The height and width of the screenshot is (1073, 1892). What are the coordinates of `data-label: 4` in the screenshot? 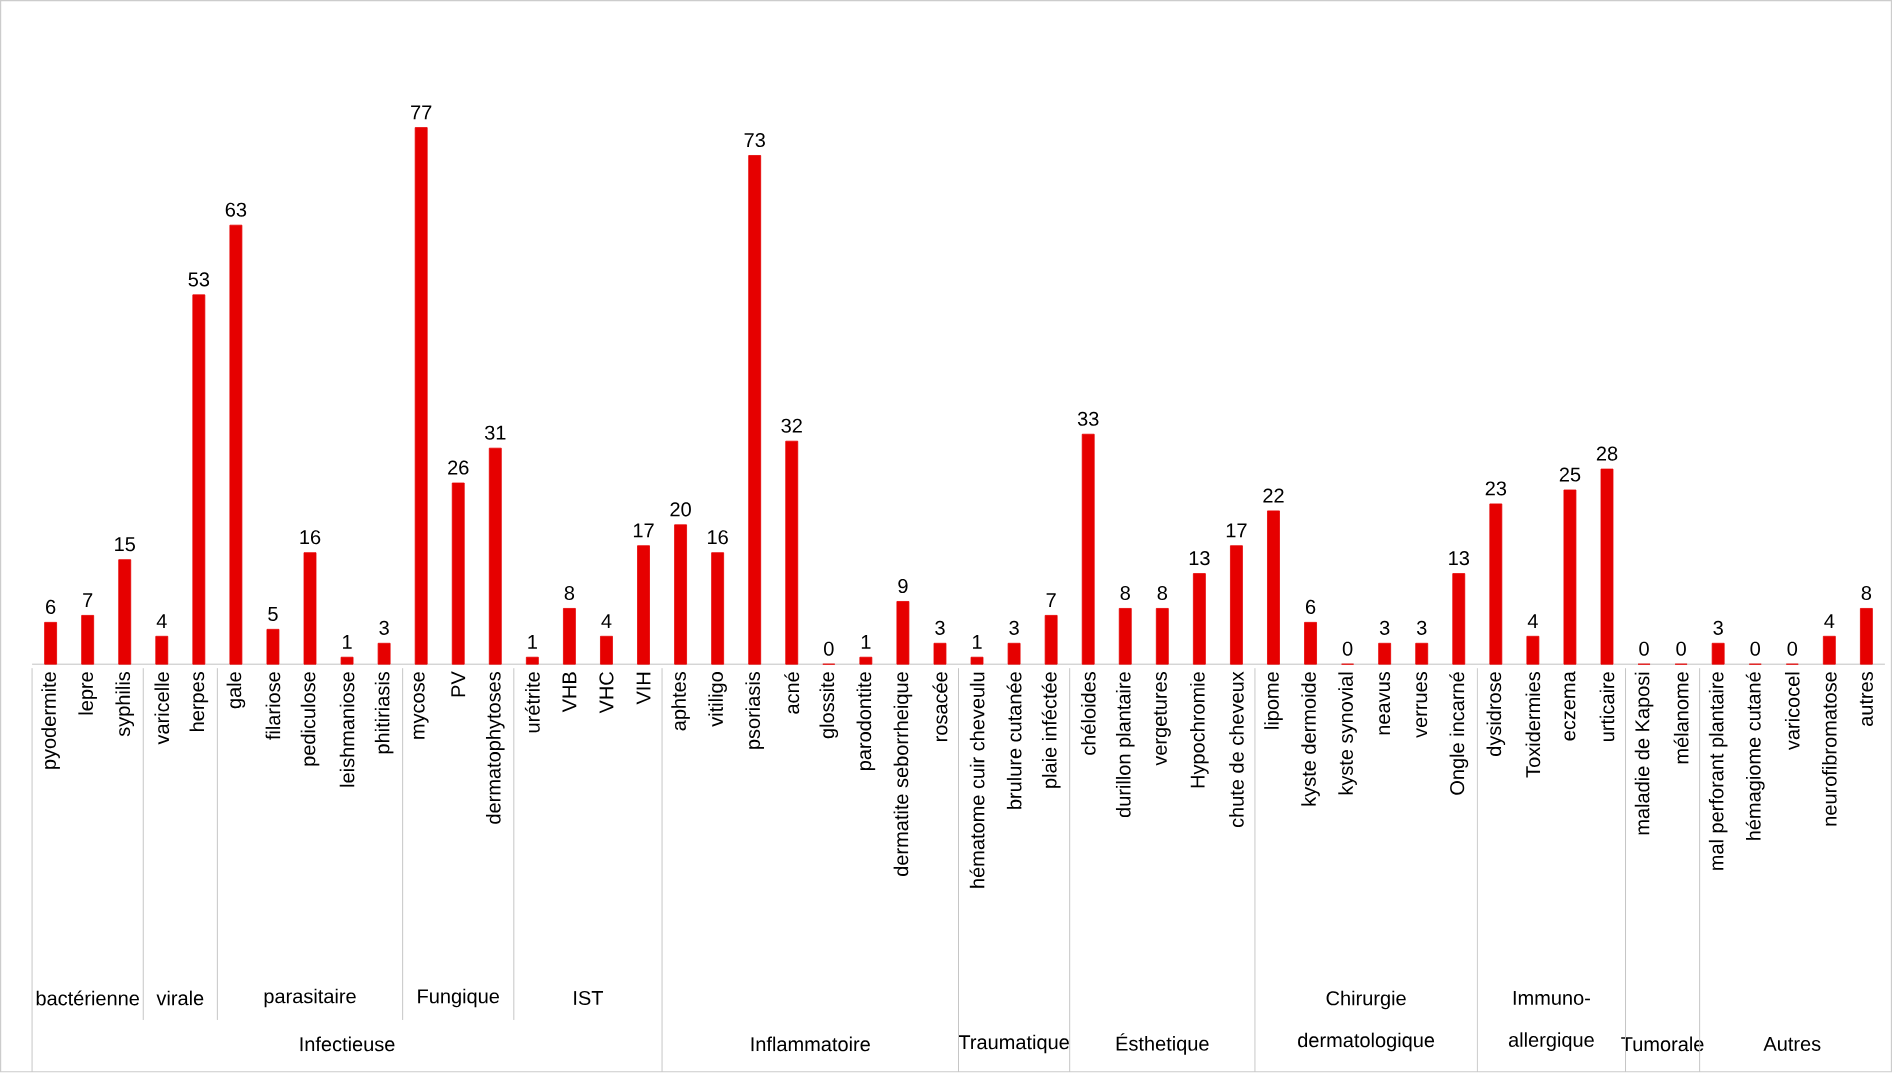 It's located at (606, 621).